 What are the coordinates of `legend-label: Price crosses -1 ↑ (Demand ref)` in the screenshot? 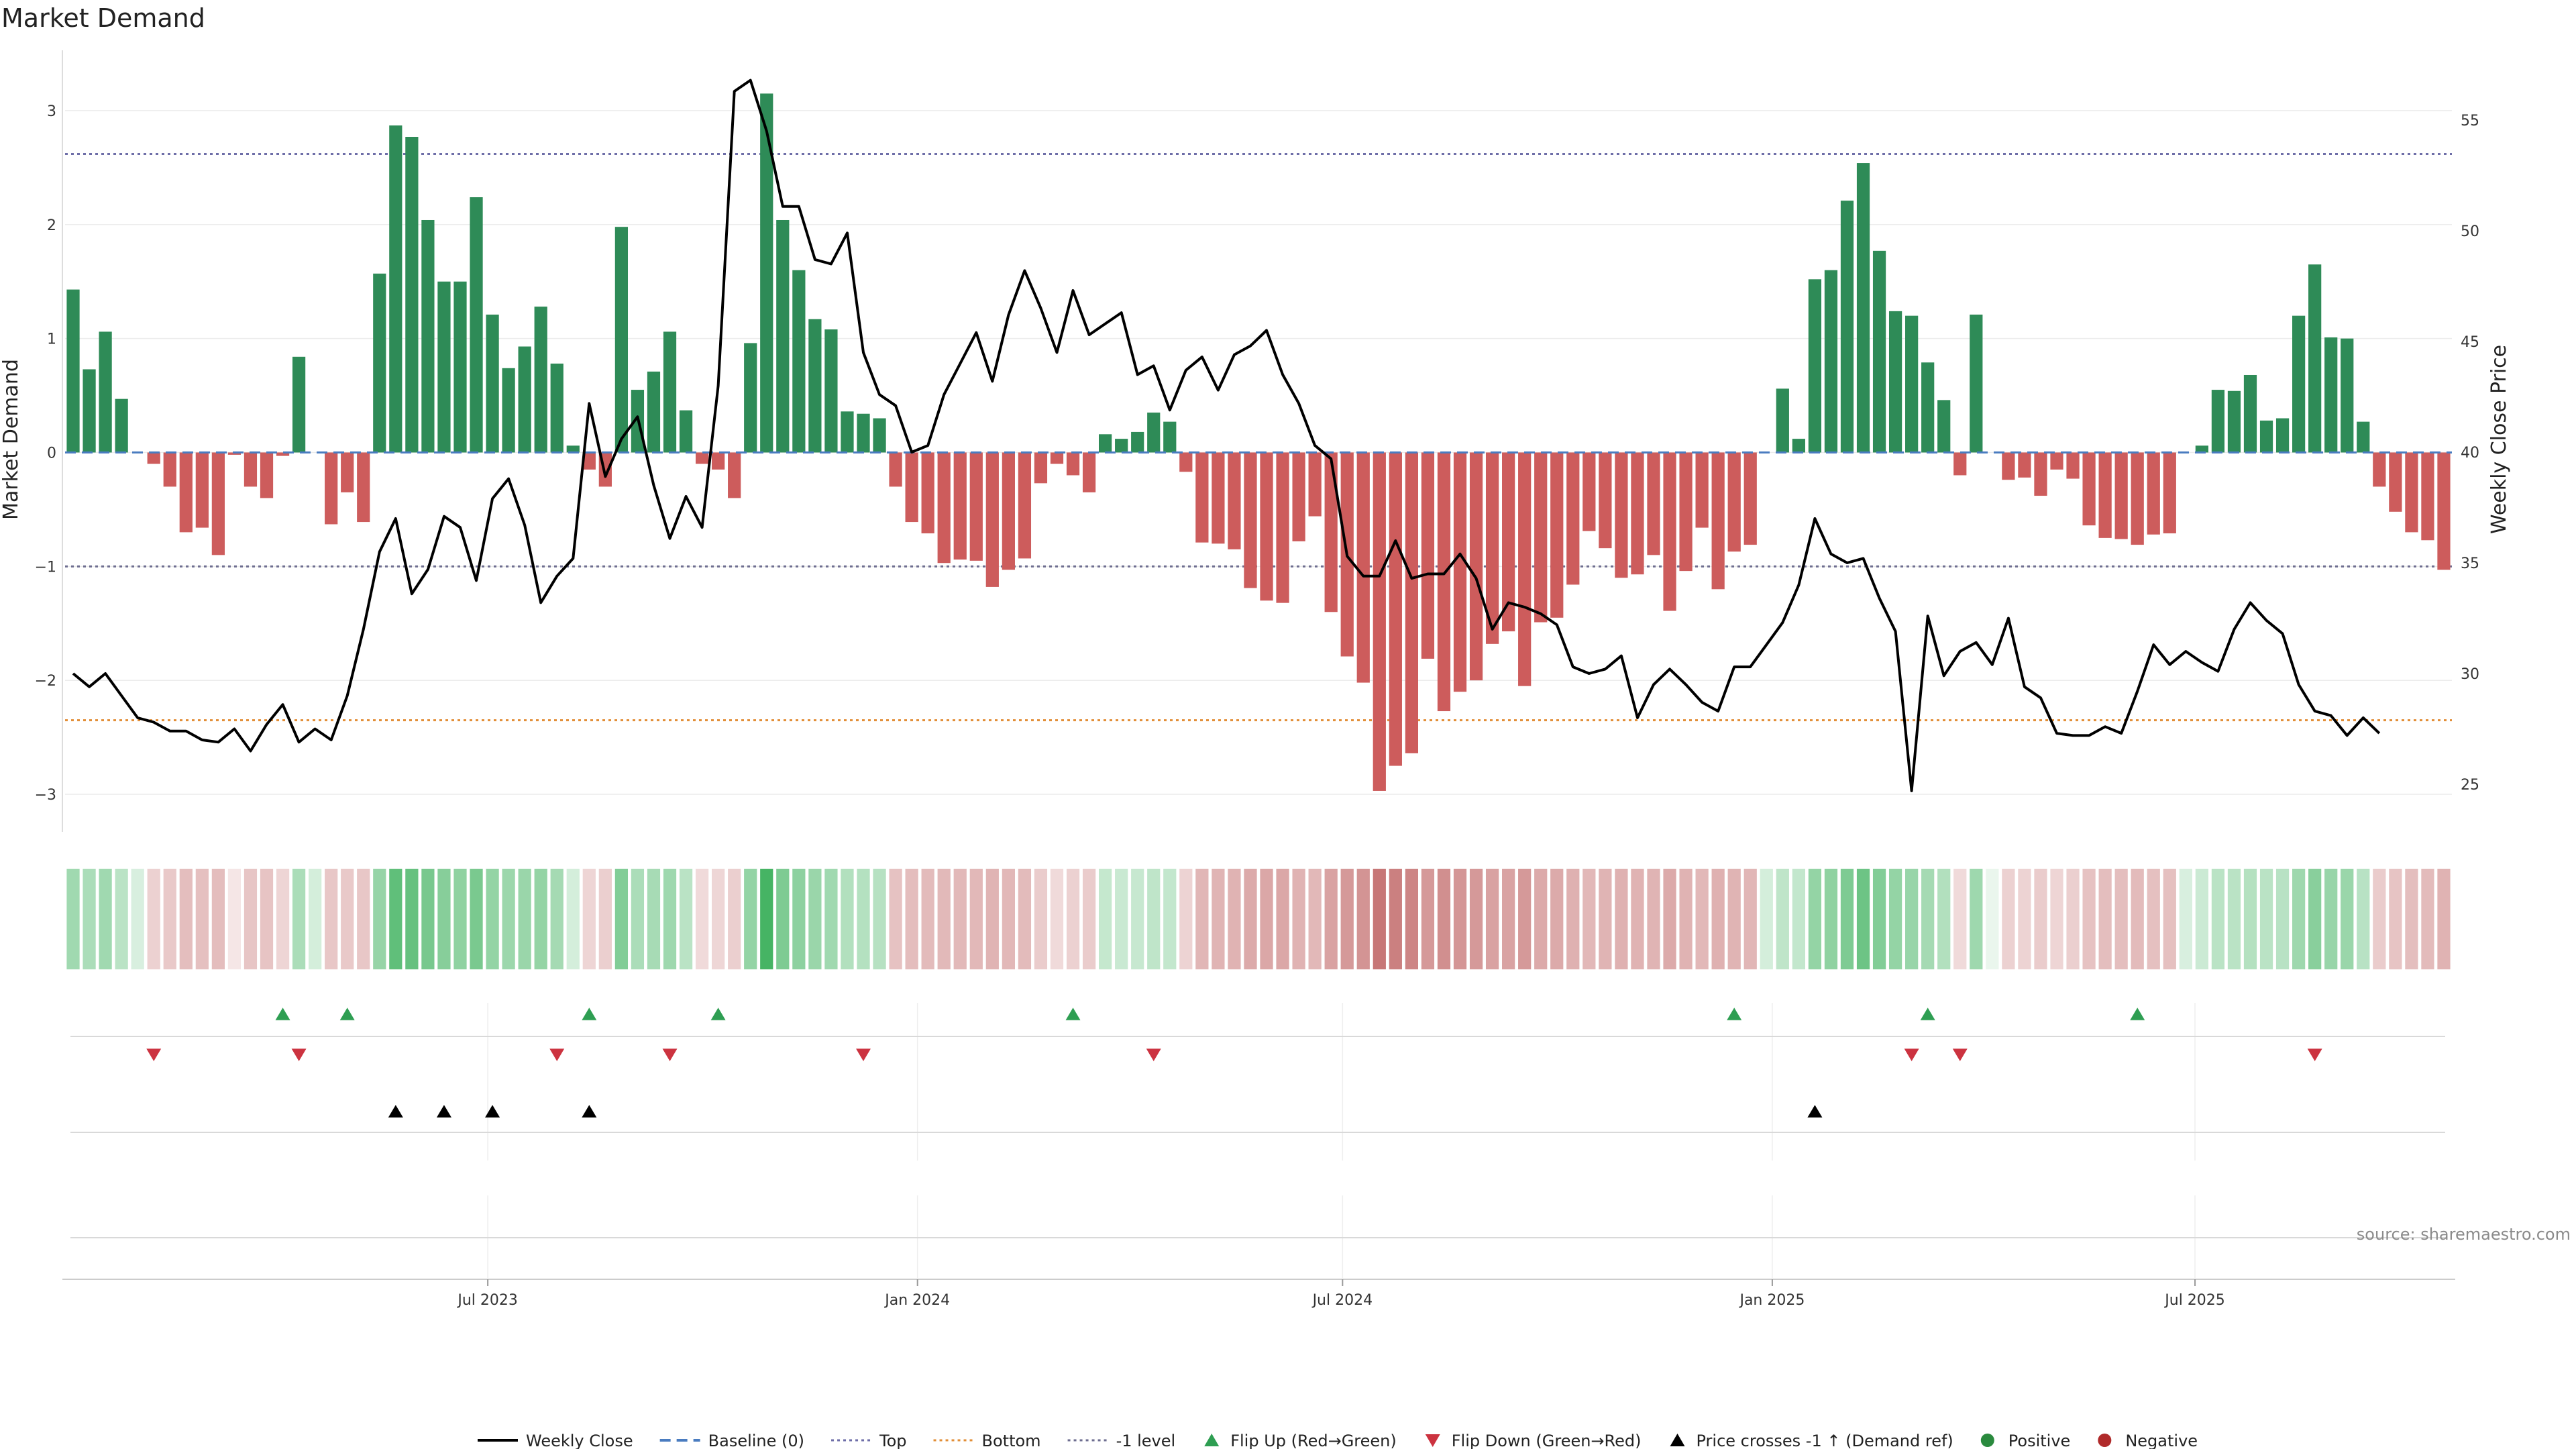 It's located at (1825, 1440).